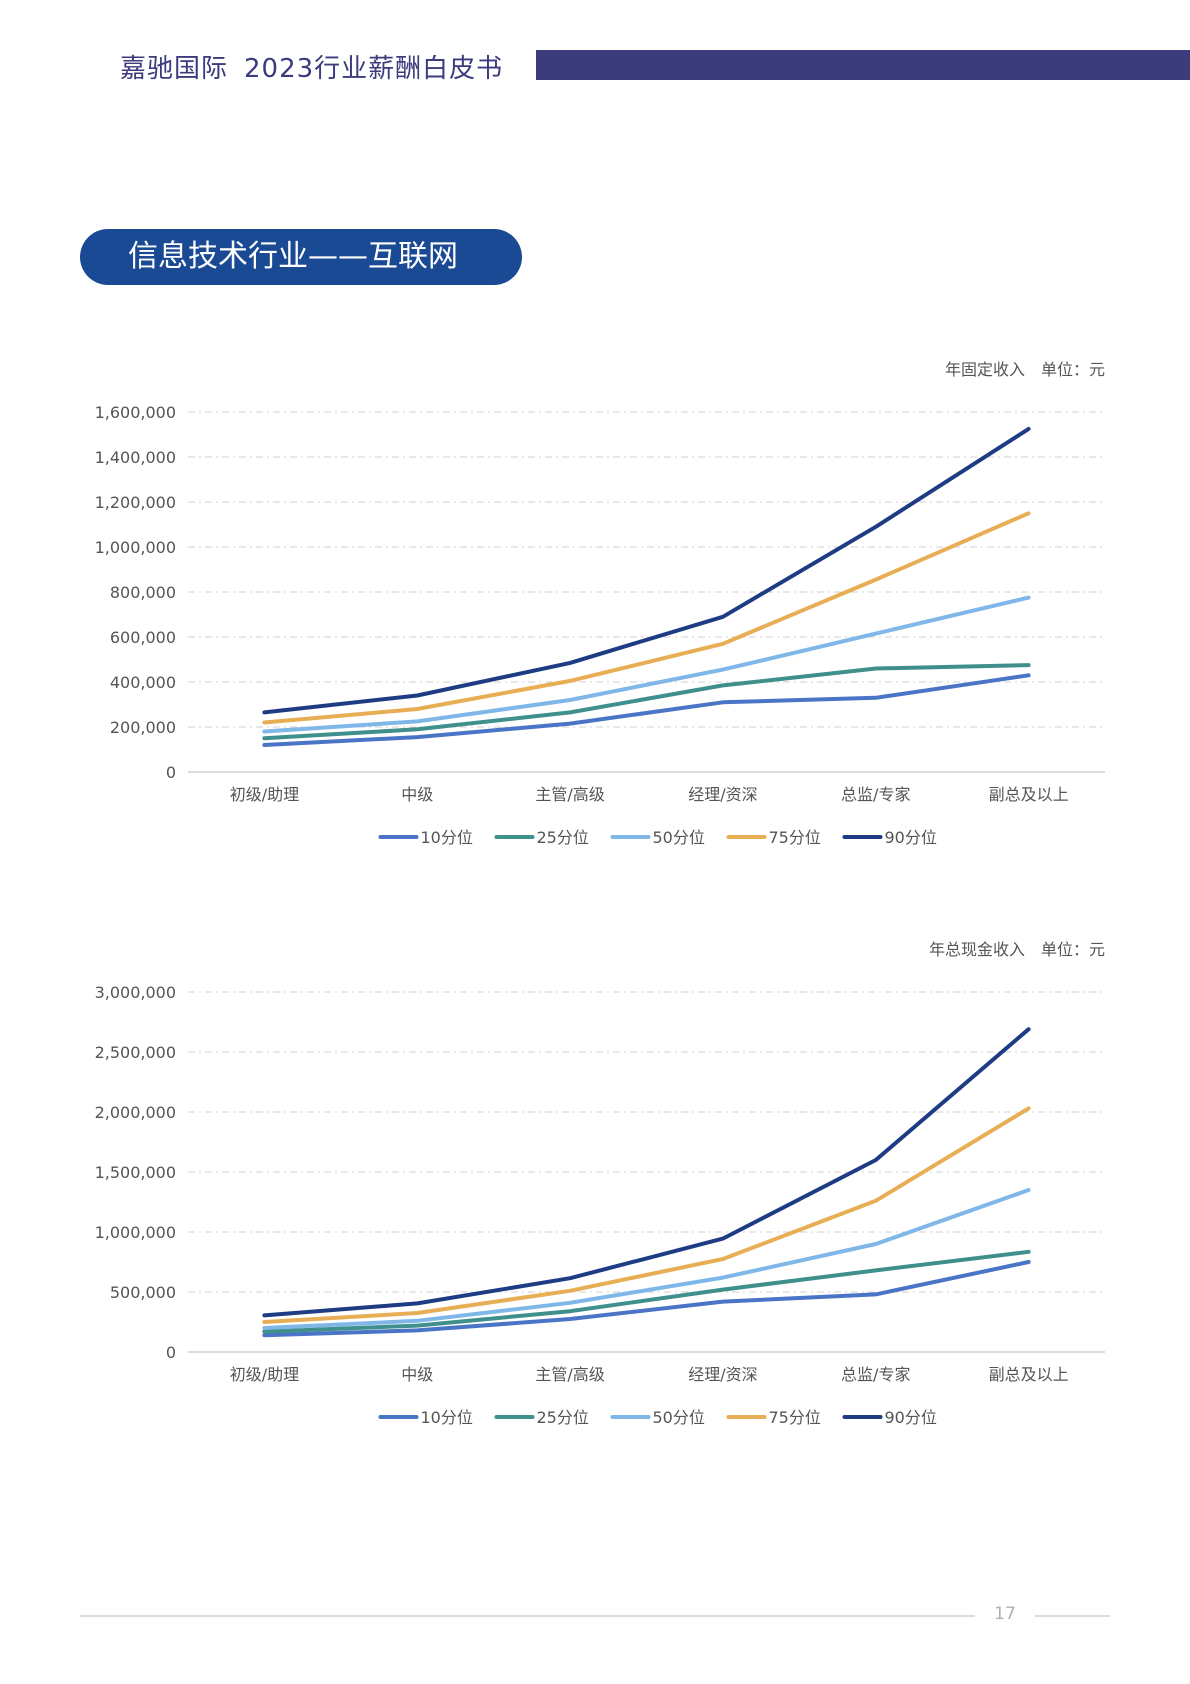 This screenshot has width=1190, height=1684. Describe the element at coordinates (135, 502) in the screenshot. I see `y-tick-label: 1,200,000` at that location.